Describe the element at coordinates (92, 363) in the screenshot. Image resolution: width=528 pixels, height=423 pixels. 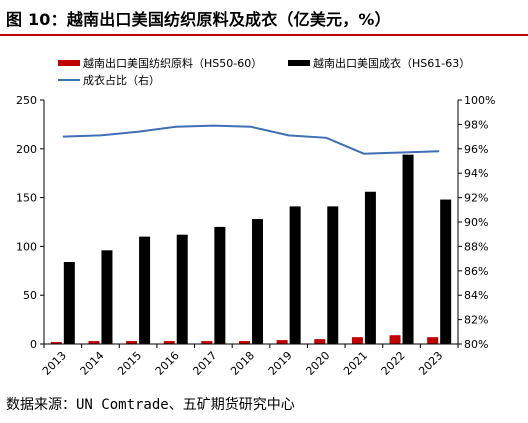
I see `x-tick-label: 2014` at that location.